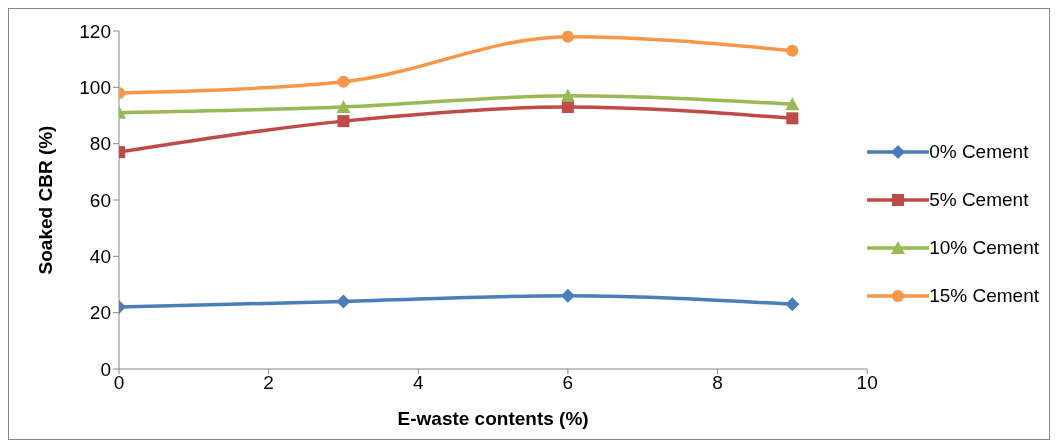 The height and width of the screenshot is (447, 1058). Describe the element at coordinates (45, 200) in the screenshot. I see `y-axis-title: Soaked CBR (%)` at that location.